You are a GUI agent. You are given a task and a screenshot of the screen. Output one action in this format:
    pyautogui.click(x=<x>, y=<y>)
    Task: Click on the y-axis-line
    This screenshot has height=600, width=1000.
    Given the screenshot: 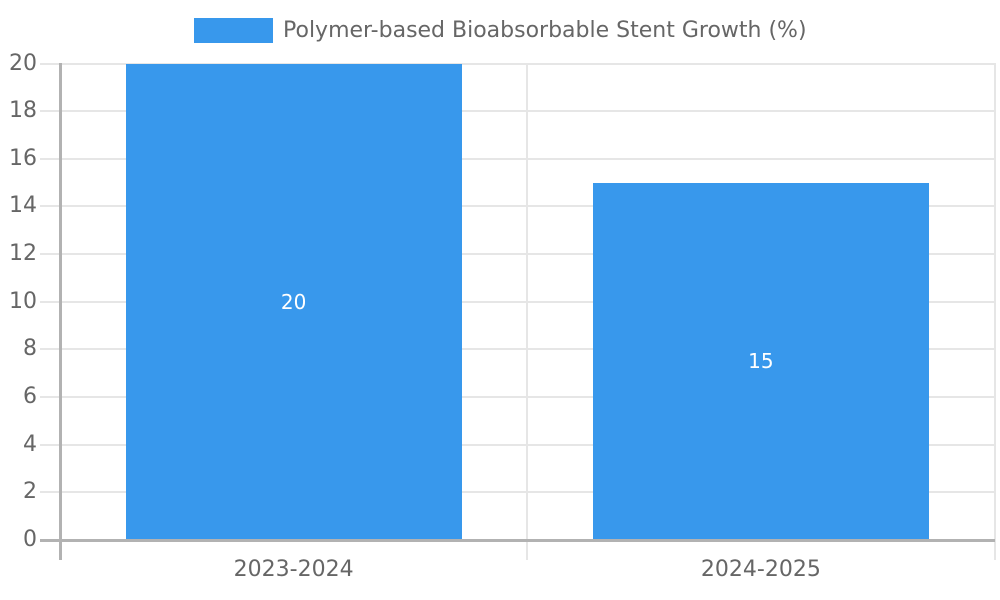 What is the action you would take?
    pyautogui.click(x=60, y=311)
    